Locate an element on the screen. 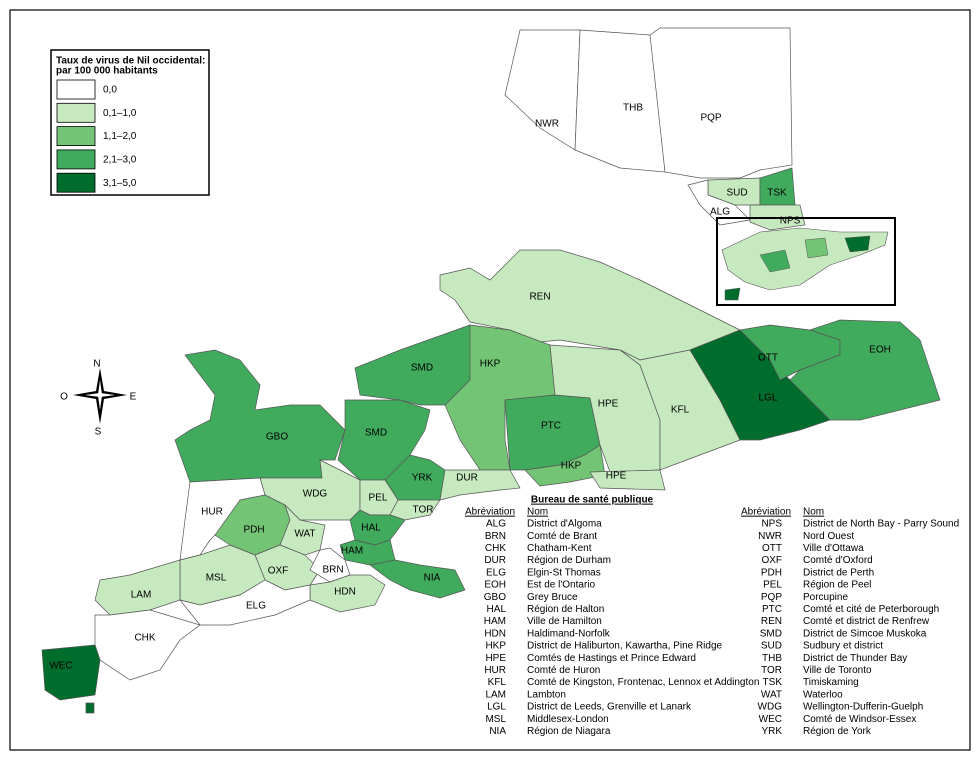 The height and width of the screenshot is (759, 980). table-abbr: PTC is located at coordinates (772, 609).